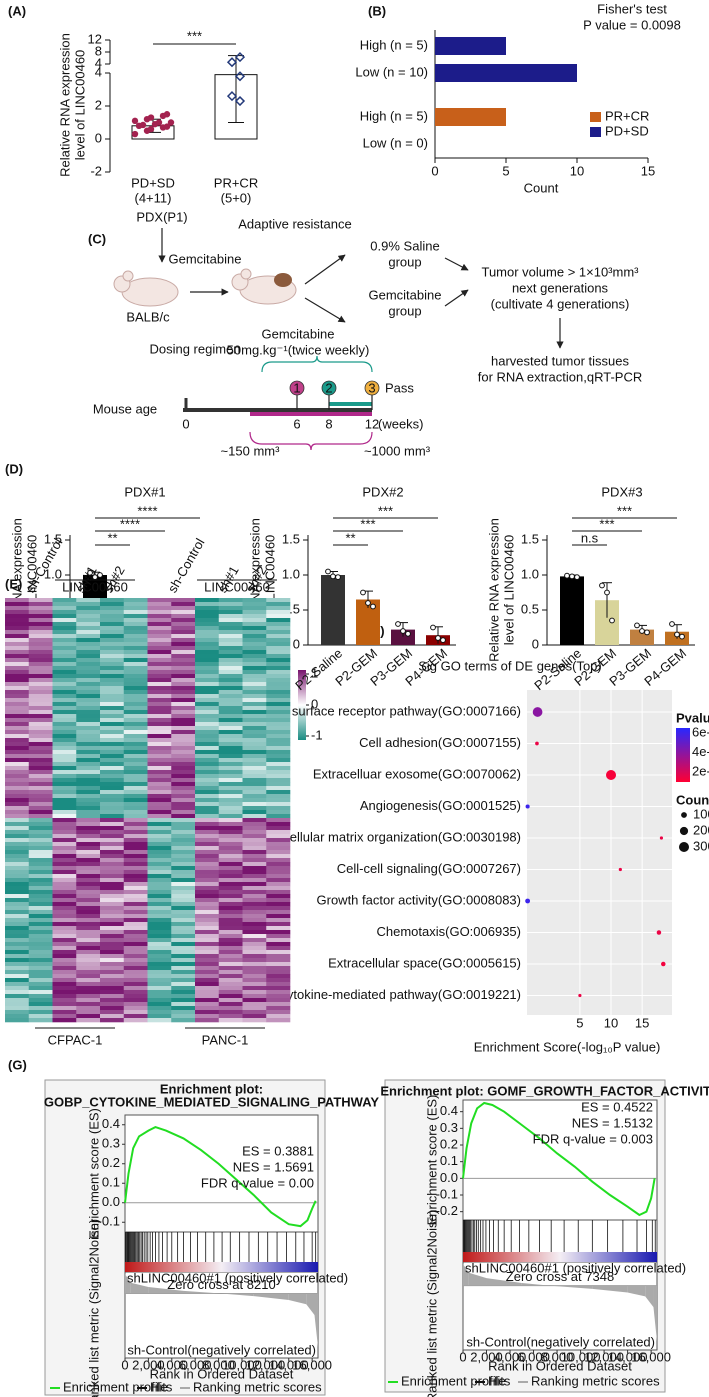 This screenshot has height=1397, width=709. Describe the element at coordinates (431, 1303) in the screenshot. I see `y-axis-label: Ranked list metric (Signal2Noise)` at that location.